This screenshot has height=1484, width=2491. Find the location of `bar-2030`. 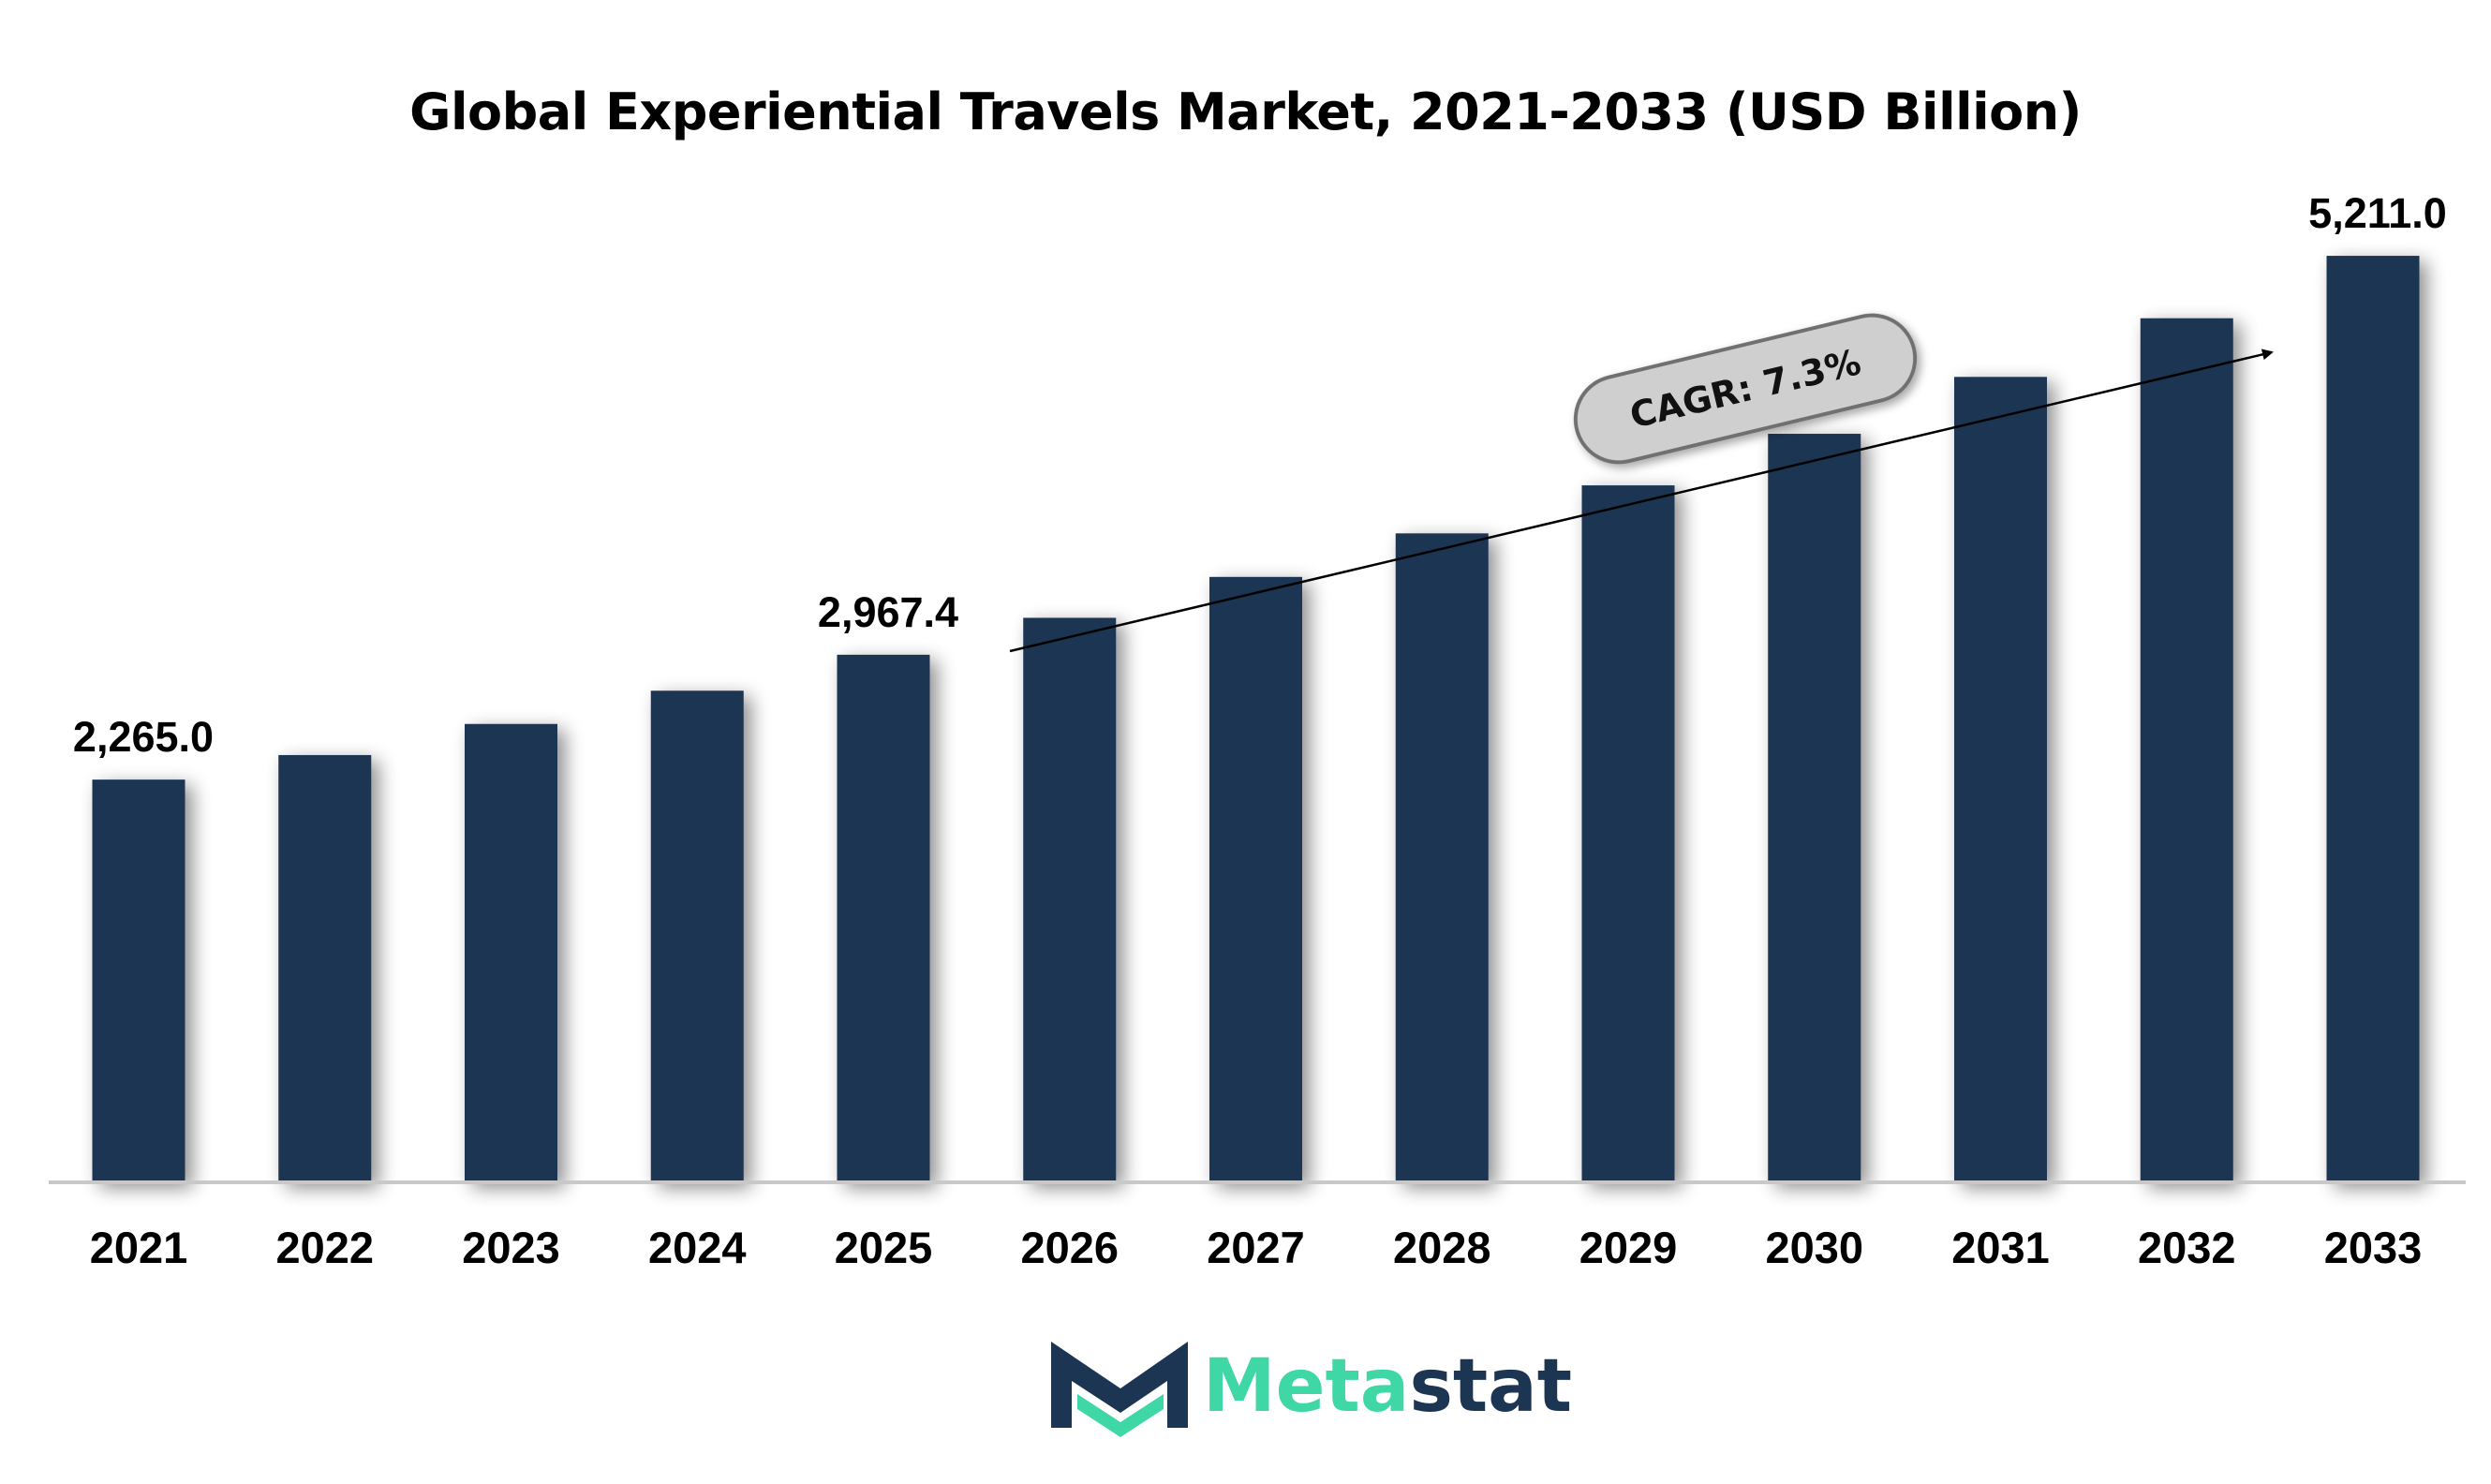

bar-2030 is located at coordinates (1815, 808).